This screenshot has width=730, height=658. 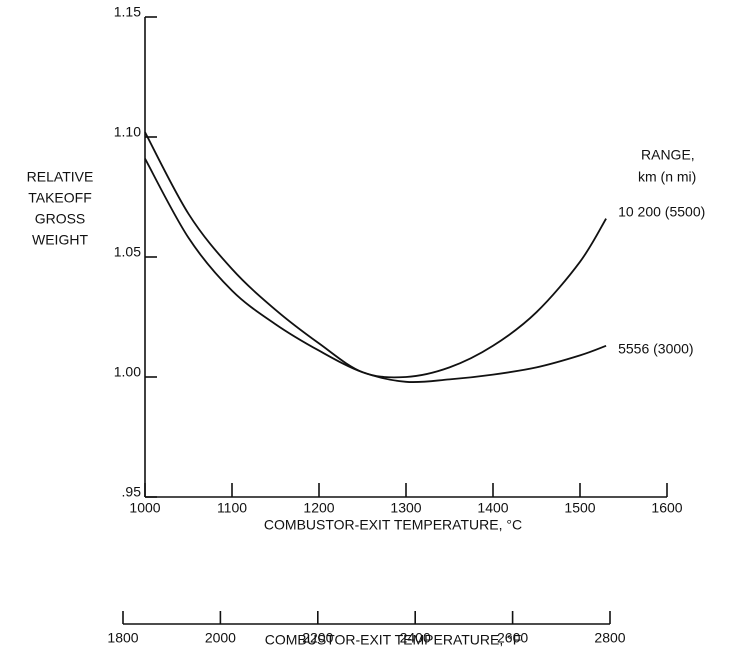 I want to click on x-axis-label: COMBUSTOR-EXIT TEMPERATURE, °C, so click(x=393, y=525).